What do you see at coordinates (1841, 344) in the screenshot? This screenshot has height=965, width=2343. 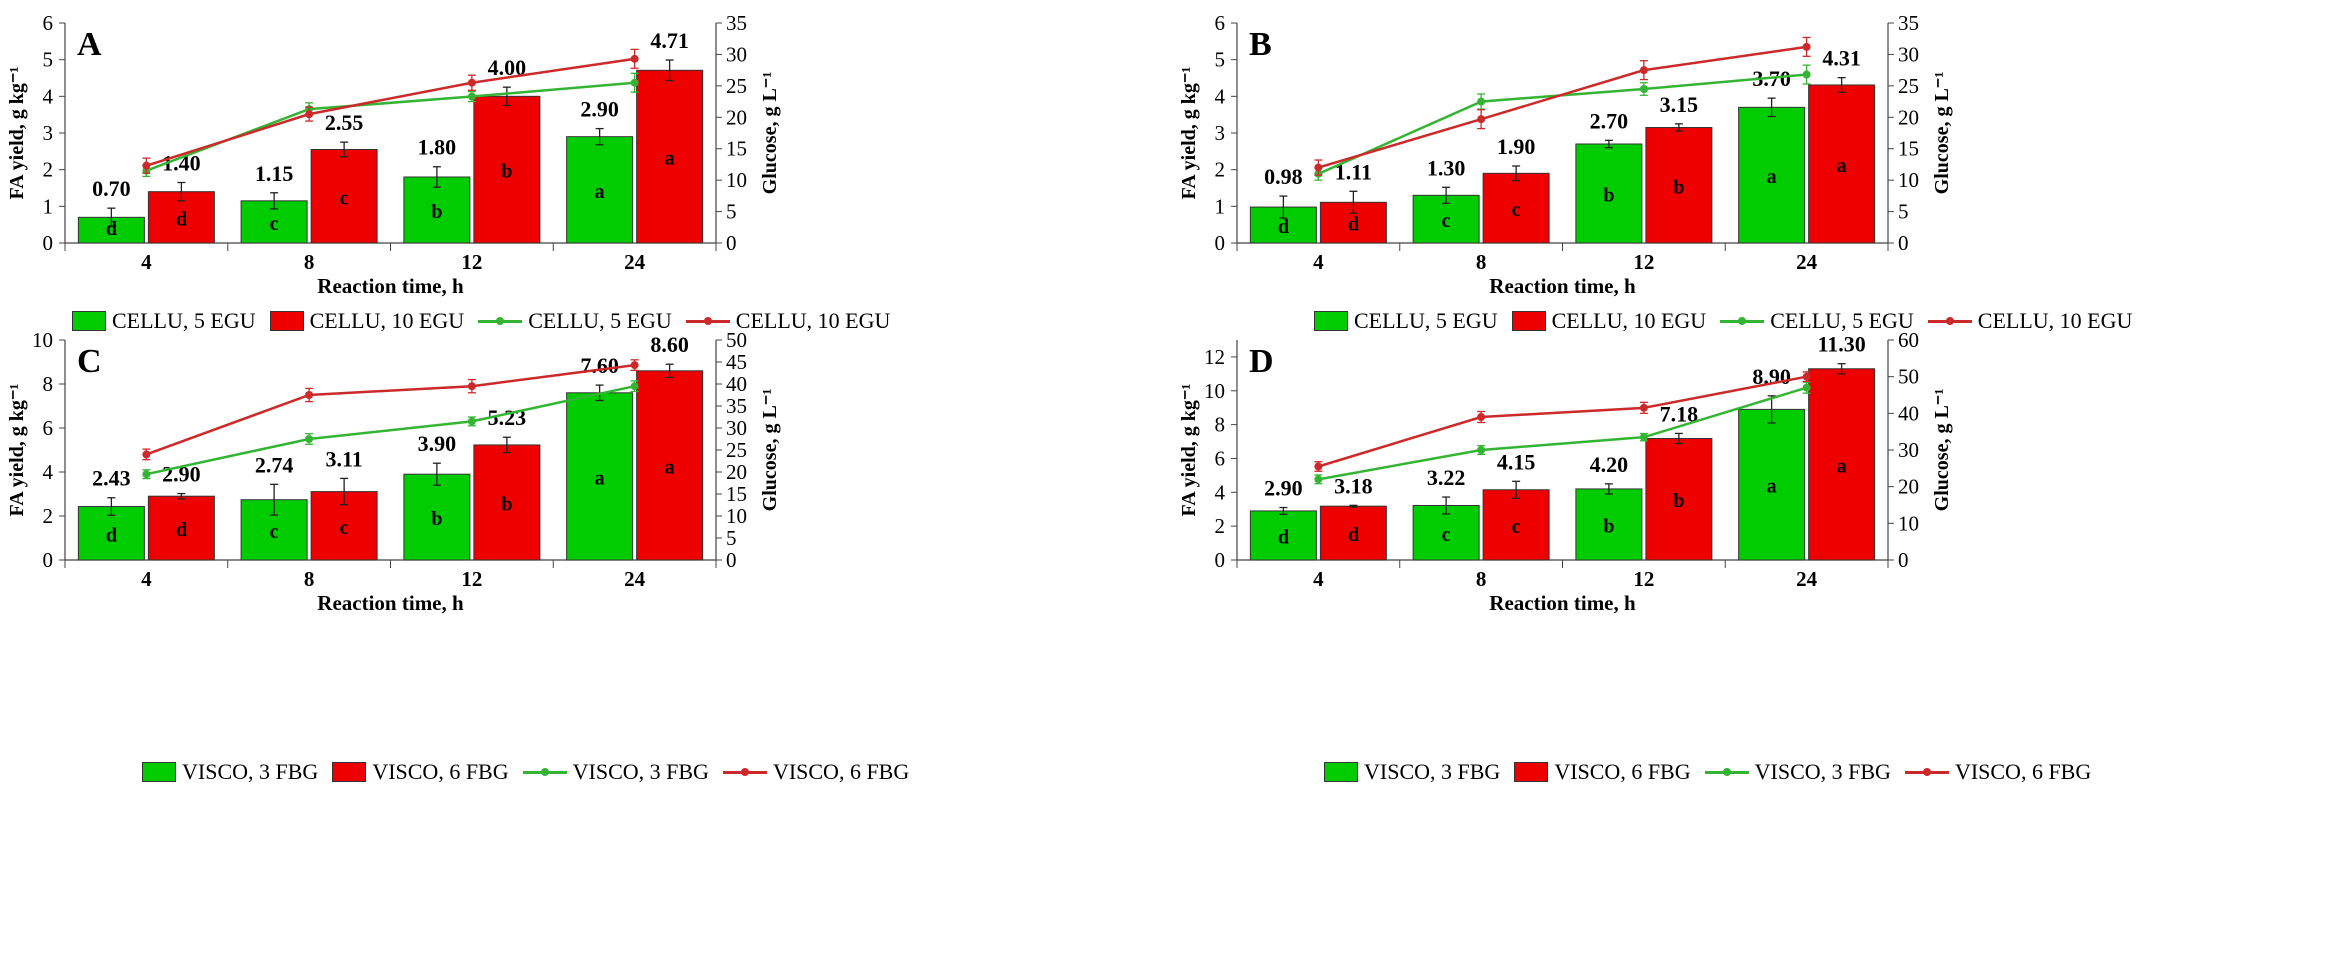 I see `bar-value-label: 11.30` at bounding box center [1841, 344].